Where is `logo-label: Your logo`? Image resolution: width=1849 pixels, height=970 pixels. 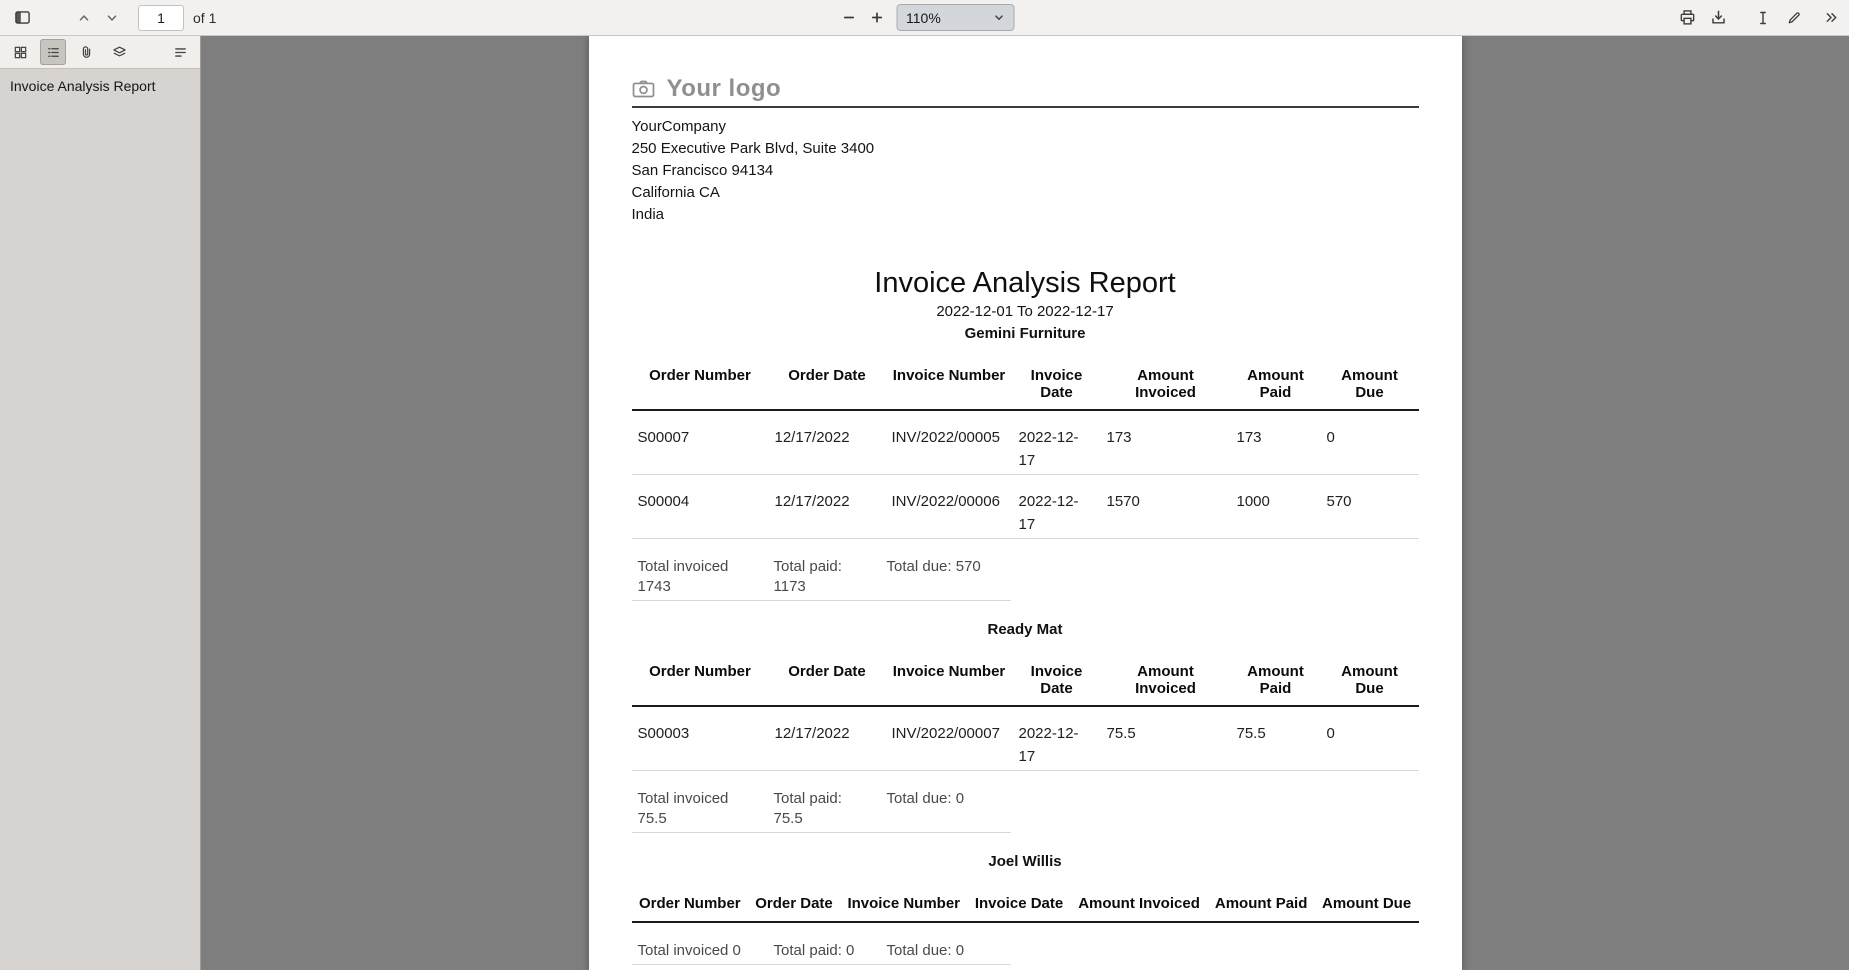
logo-label: Your logo is located at coordinates (724, 88).